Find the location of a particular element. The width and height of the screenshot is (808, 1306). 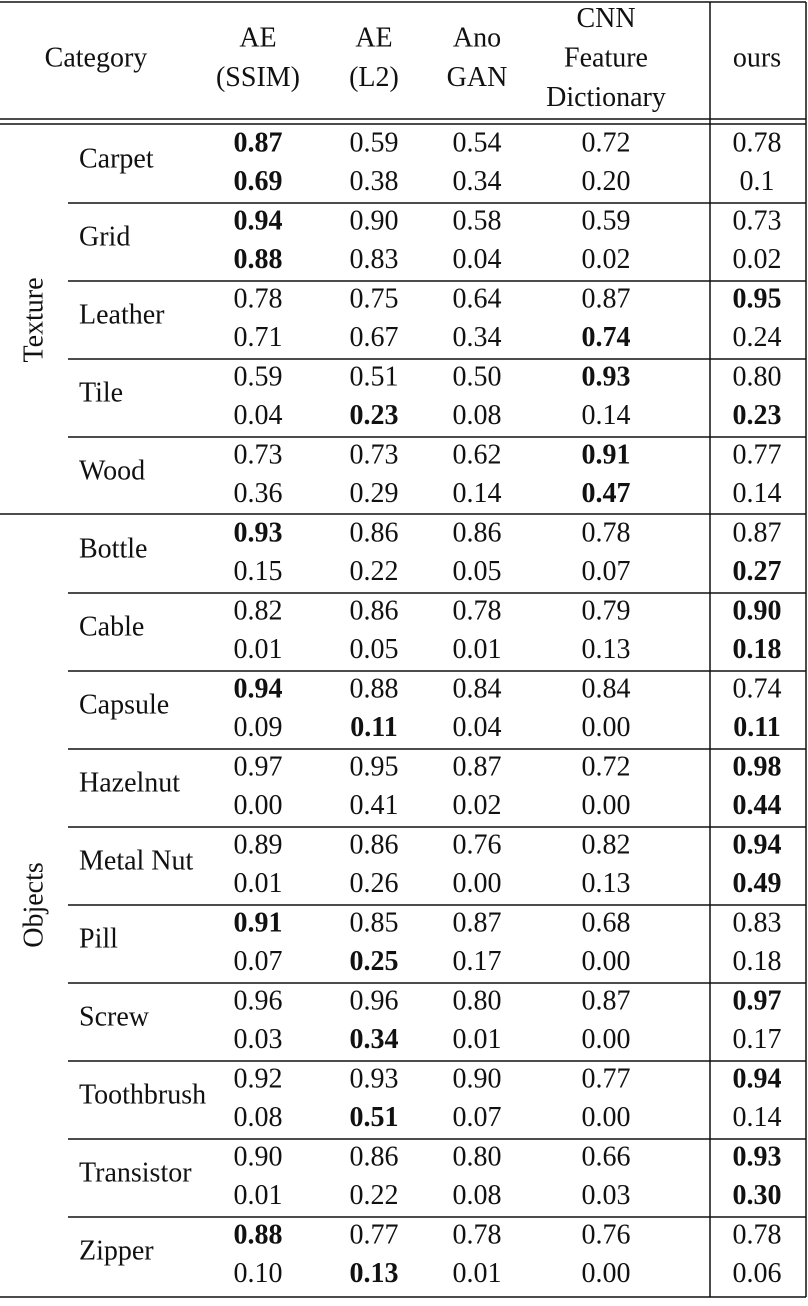

score: 0.88 is located at coordinates (374, 688).